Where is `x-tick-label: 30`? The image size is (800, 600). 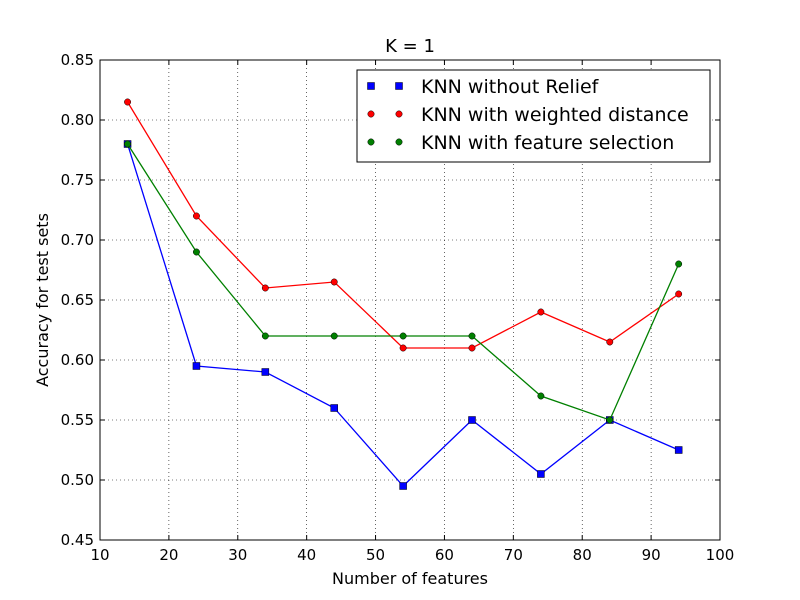
x-tick-label: 30 is located at coordinates (237, 555).